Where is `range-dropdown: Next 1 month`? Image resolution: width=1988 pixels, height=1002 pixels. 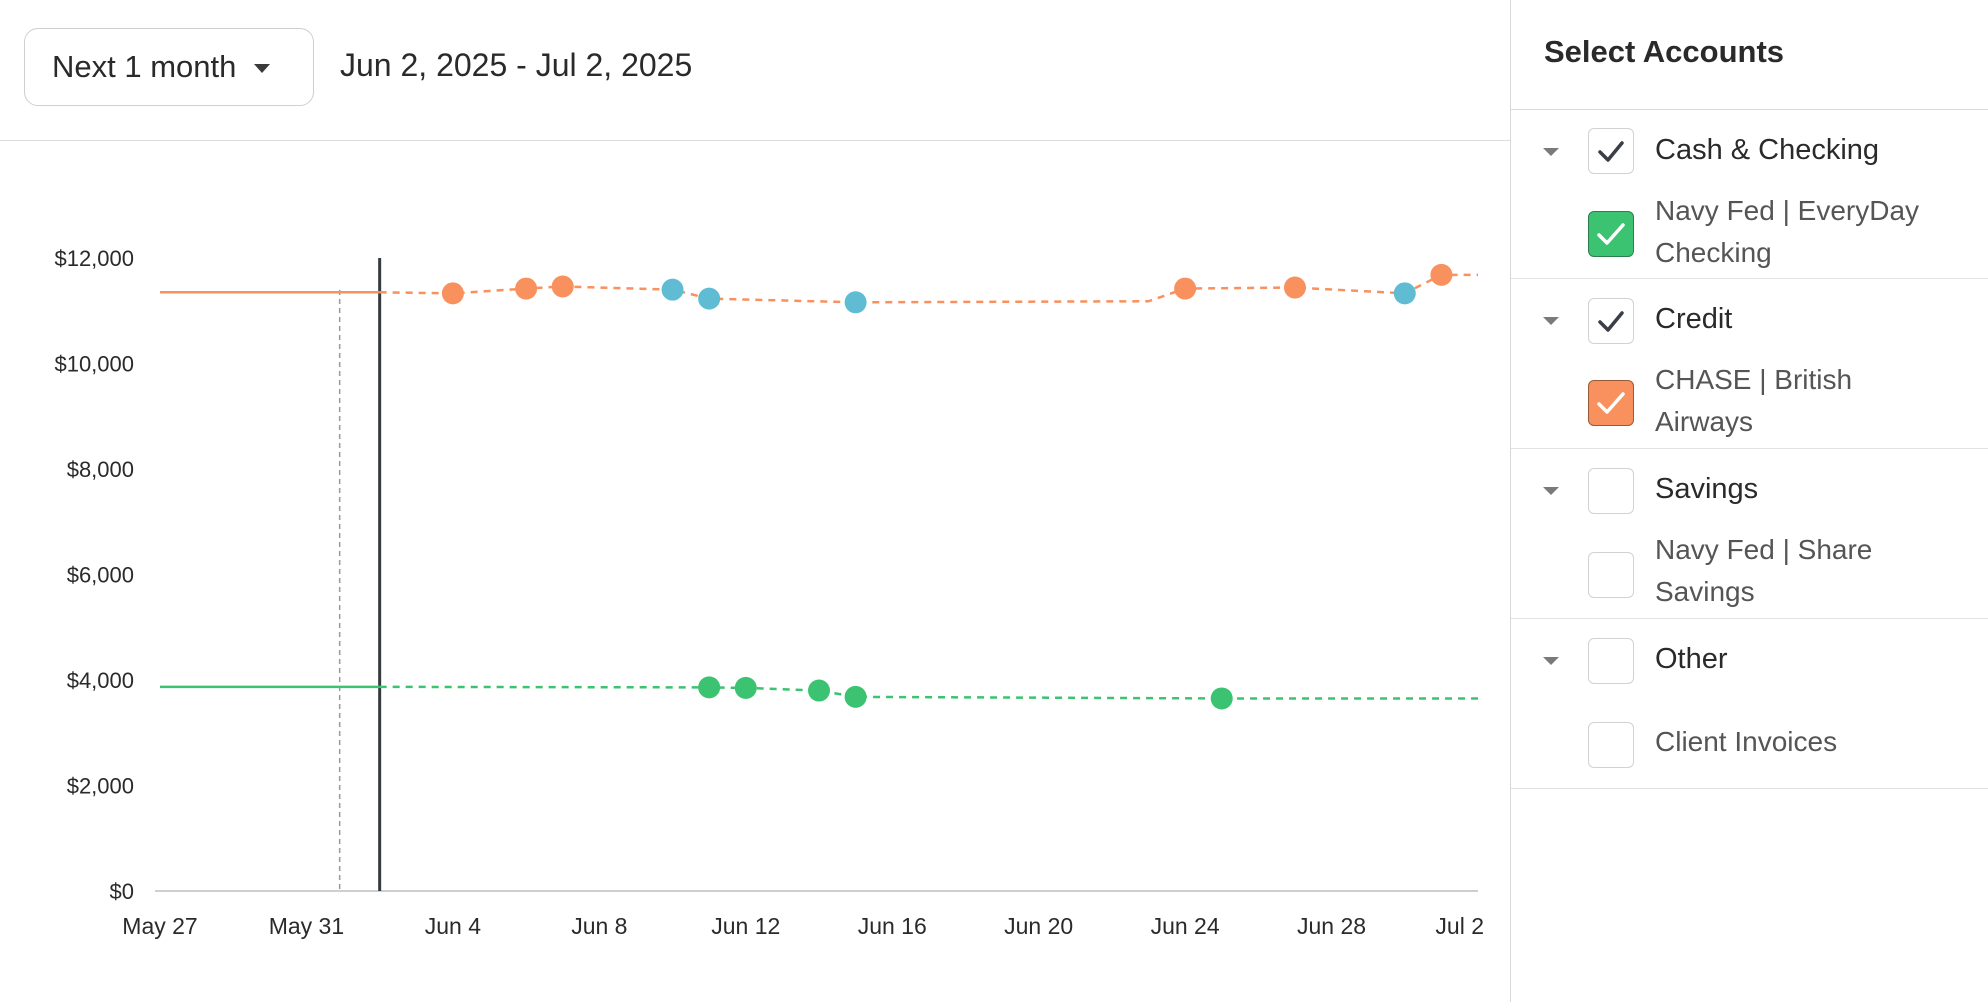 range-dropdown: Next 1 month is located at coordinates (169, 67).